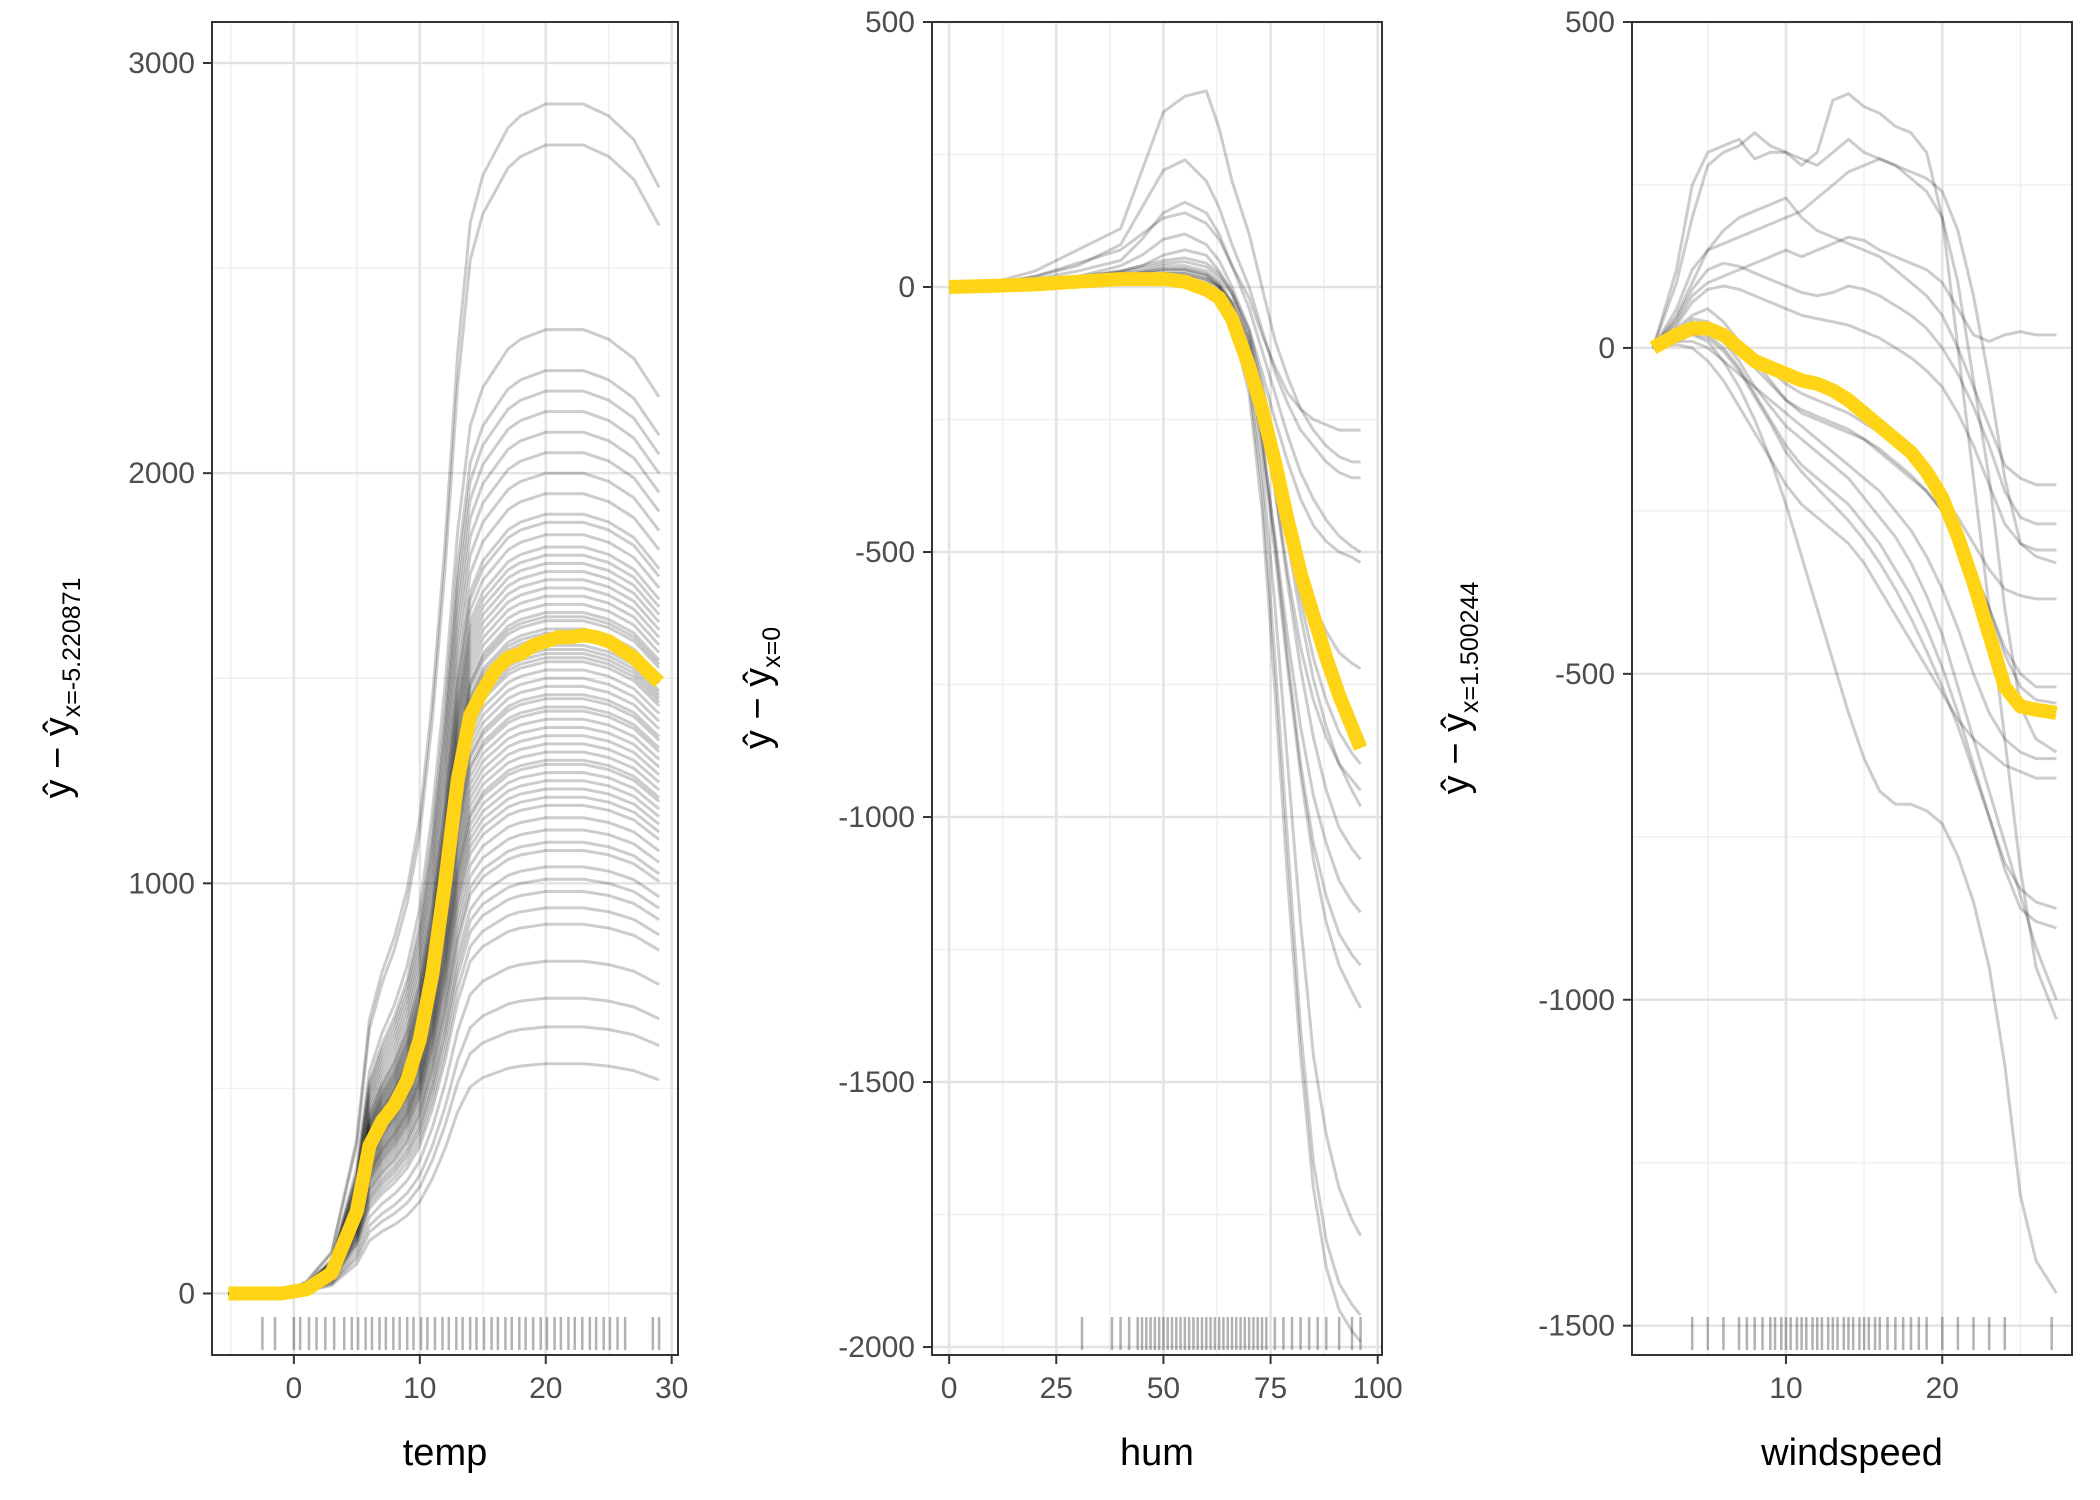 The image size is (2100, 1500). I want to click on y-axis-title-temp: ŷ − ŷx=-5.220871, so click(61, 687).